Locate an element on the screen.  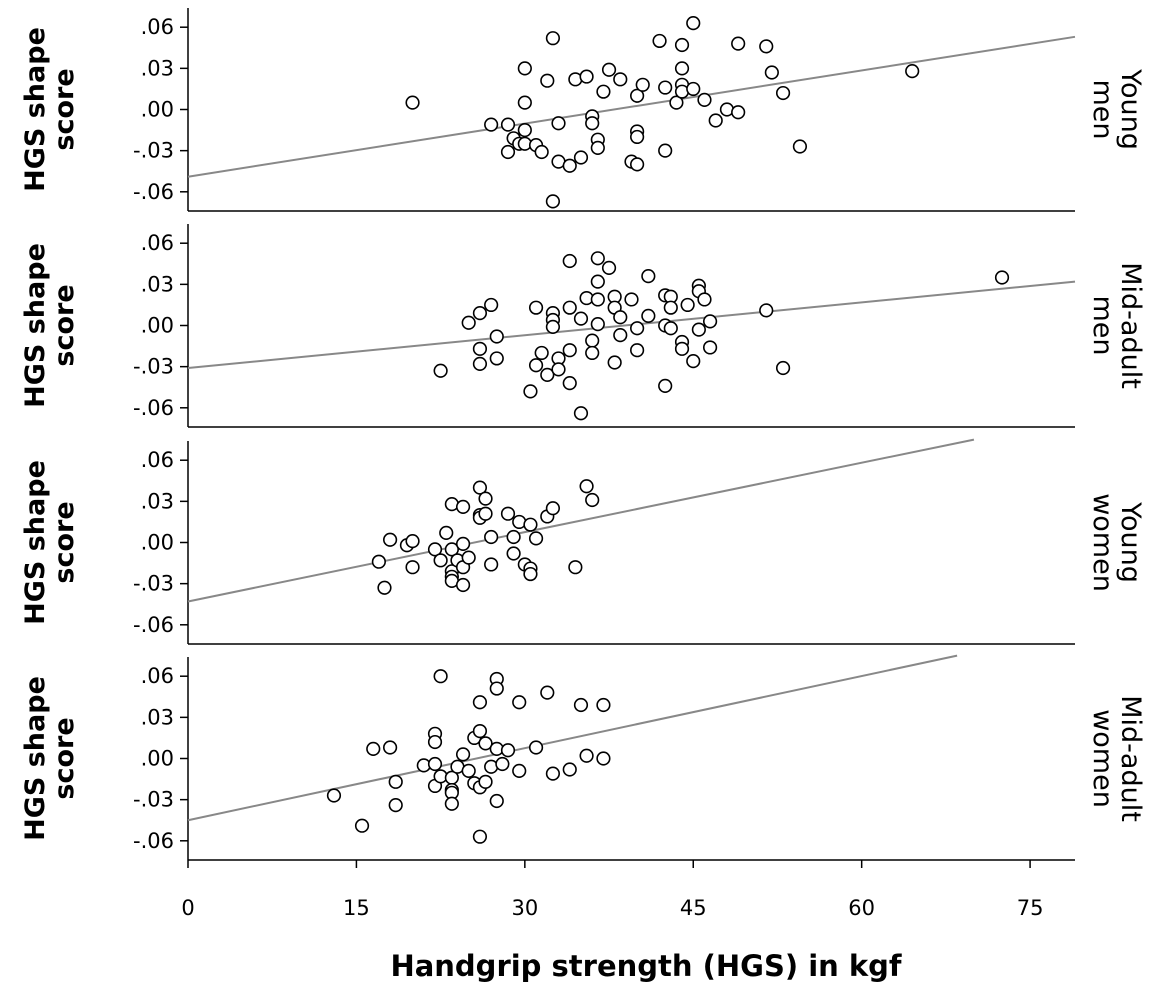
x-tick-label: 0 is located at coordinates (187, 908).